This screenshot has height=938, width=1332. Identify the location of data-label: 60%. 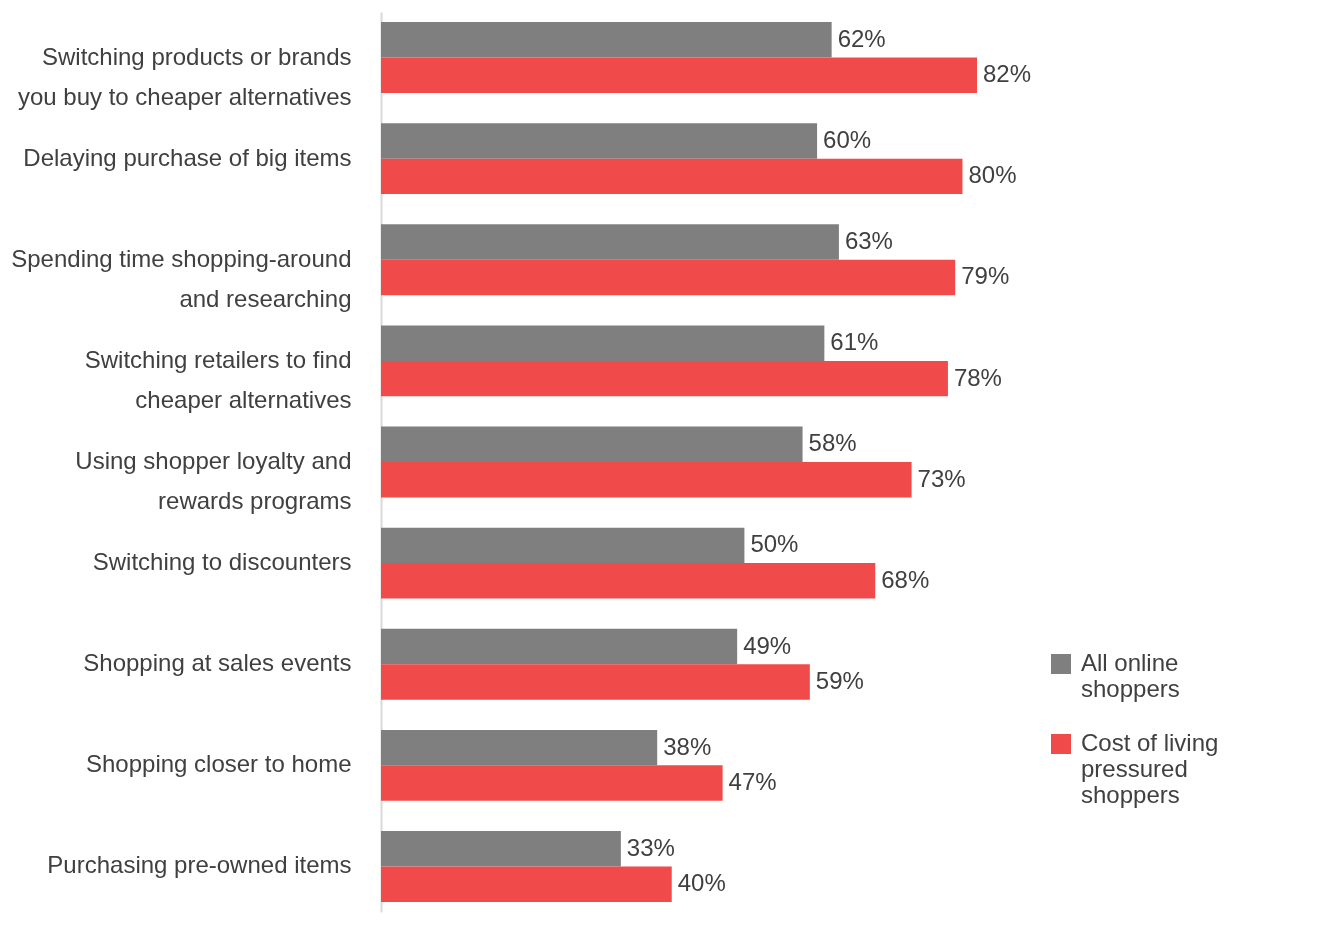
(847, 139).